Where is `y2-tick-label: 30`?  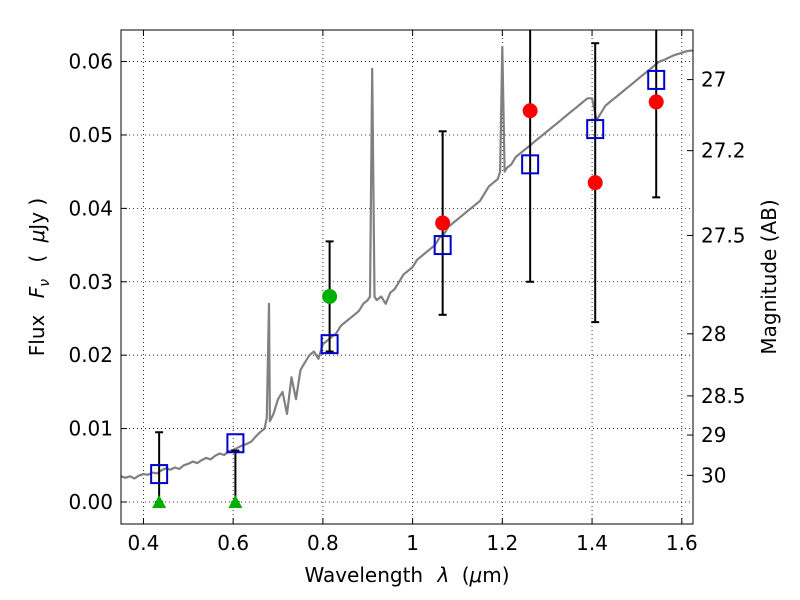
y2-tick-label: 30 is located at coordinates (713, 475).